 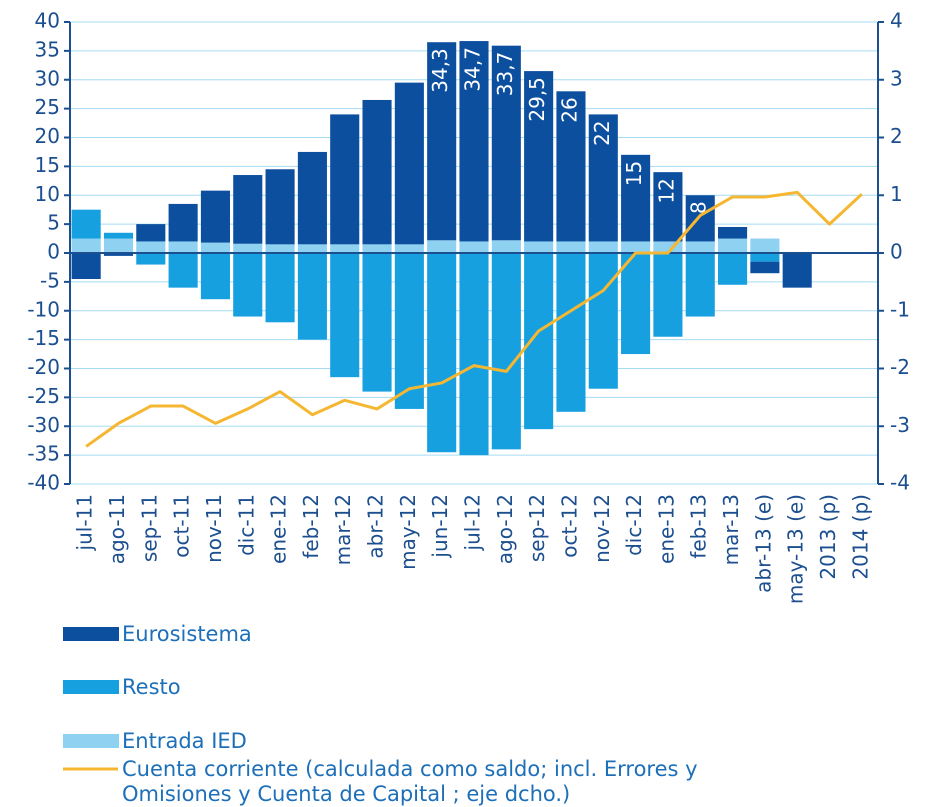 I want to click on y2-tick-label: -4, so click(x=900, y=483).